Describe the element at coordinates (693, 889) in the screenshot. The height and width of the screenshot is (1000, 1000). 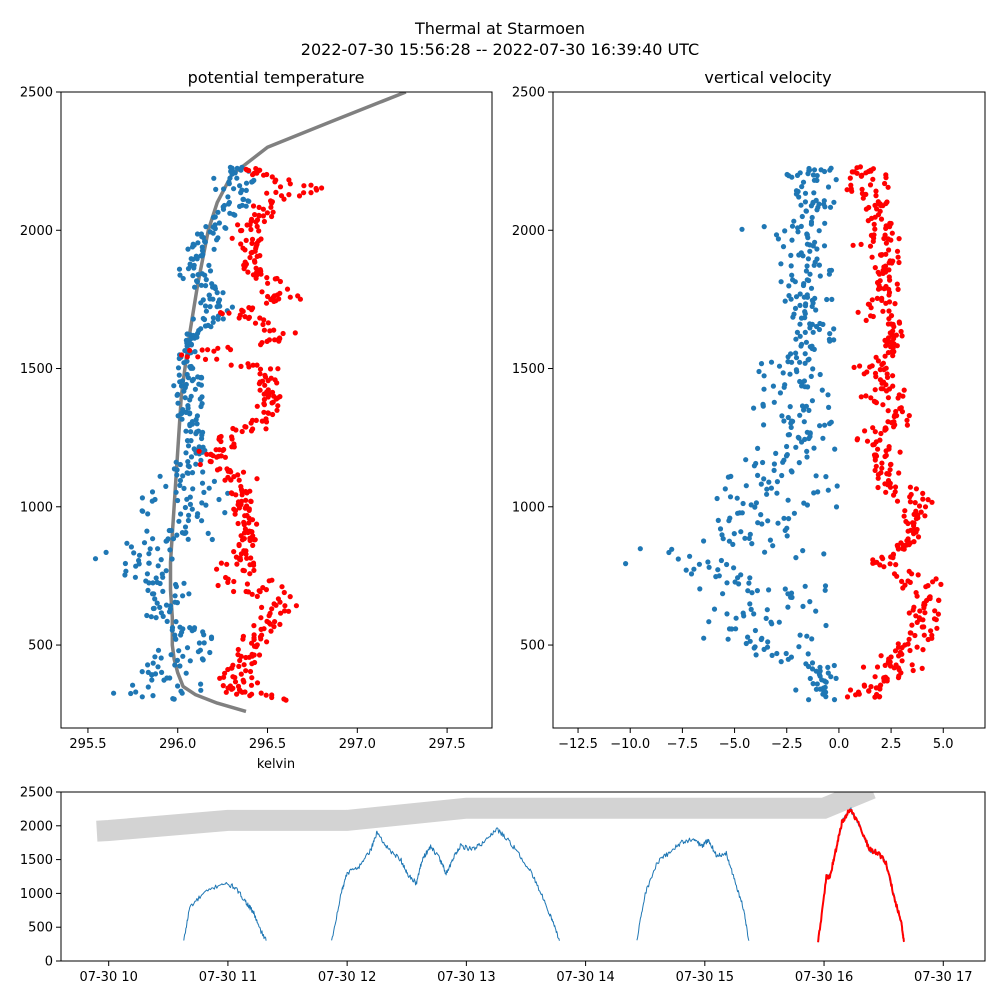
I see `series-line` at that location.